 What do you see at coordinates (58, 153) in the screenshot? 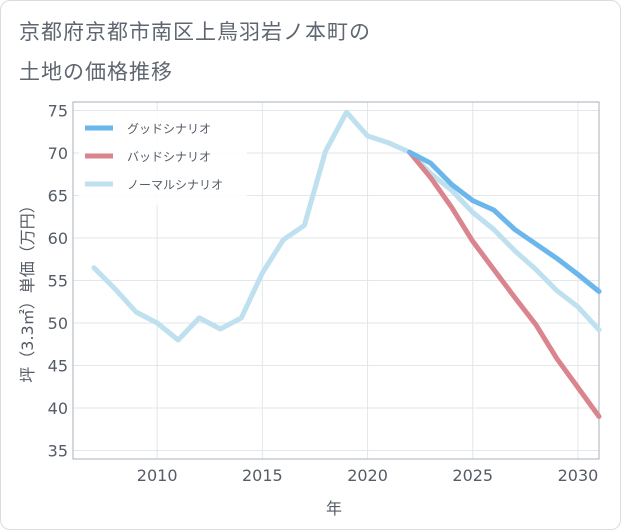
I see `y-tick-label: 70` at bounding box center [58, 153].